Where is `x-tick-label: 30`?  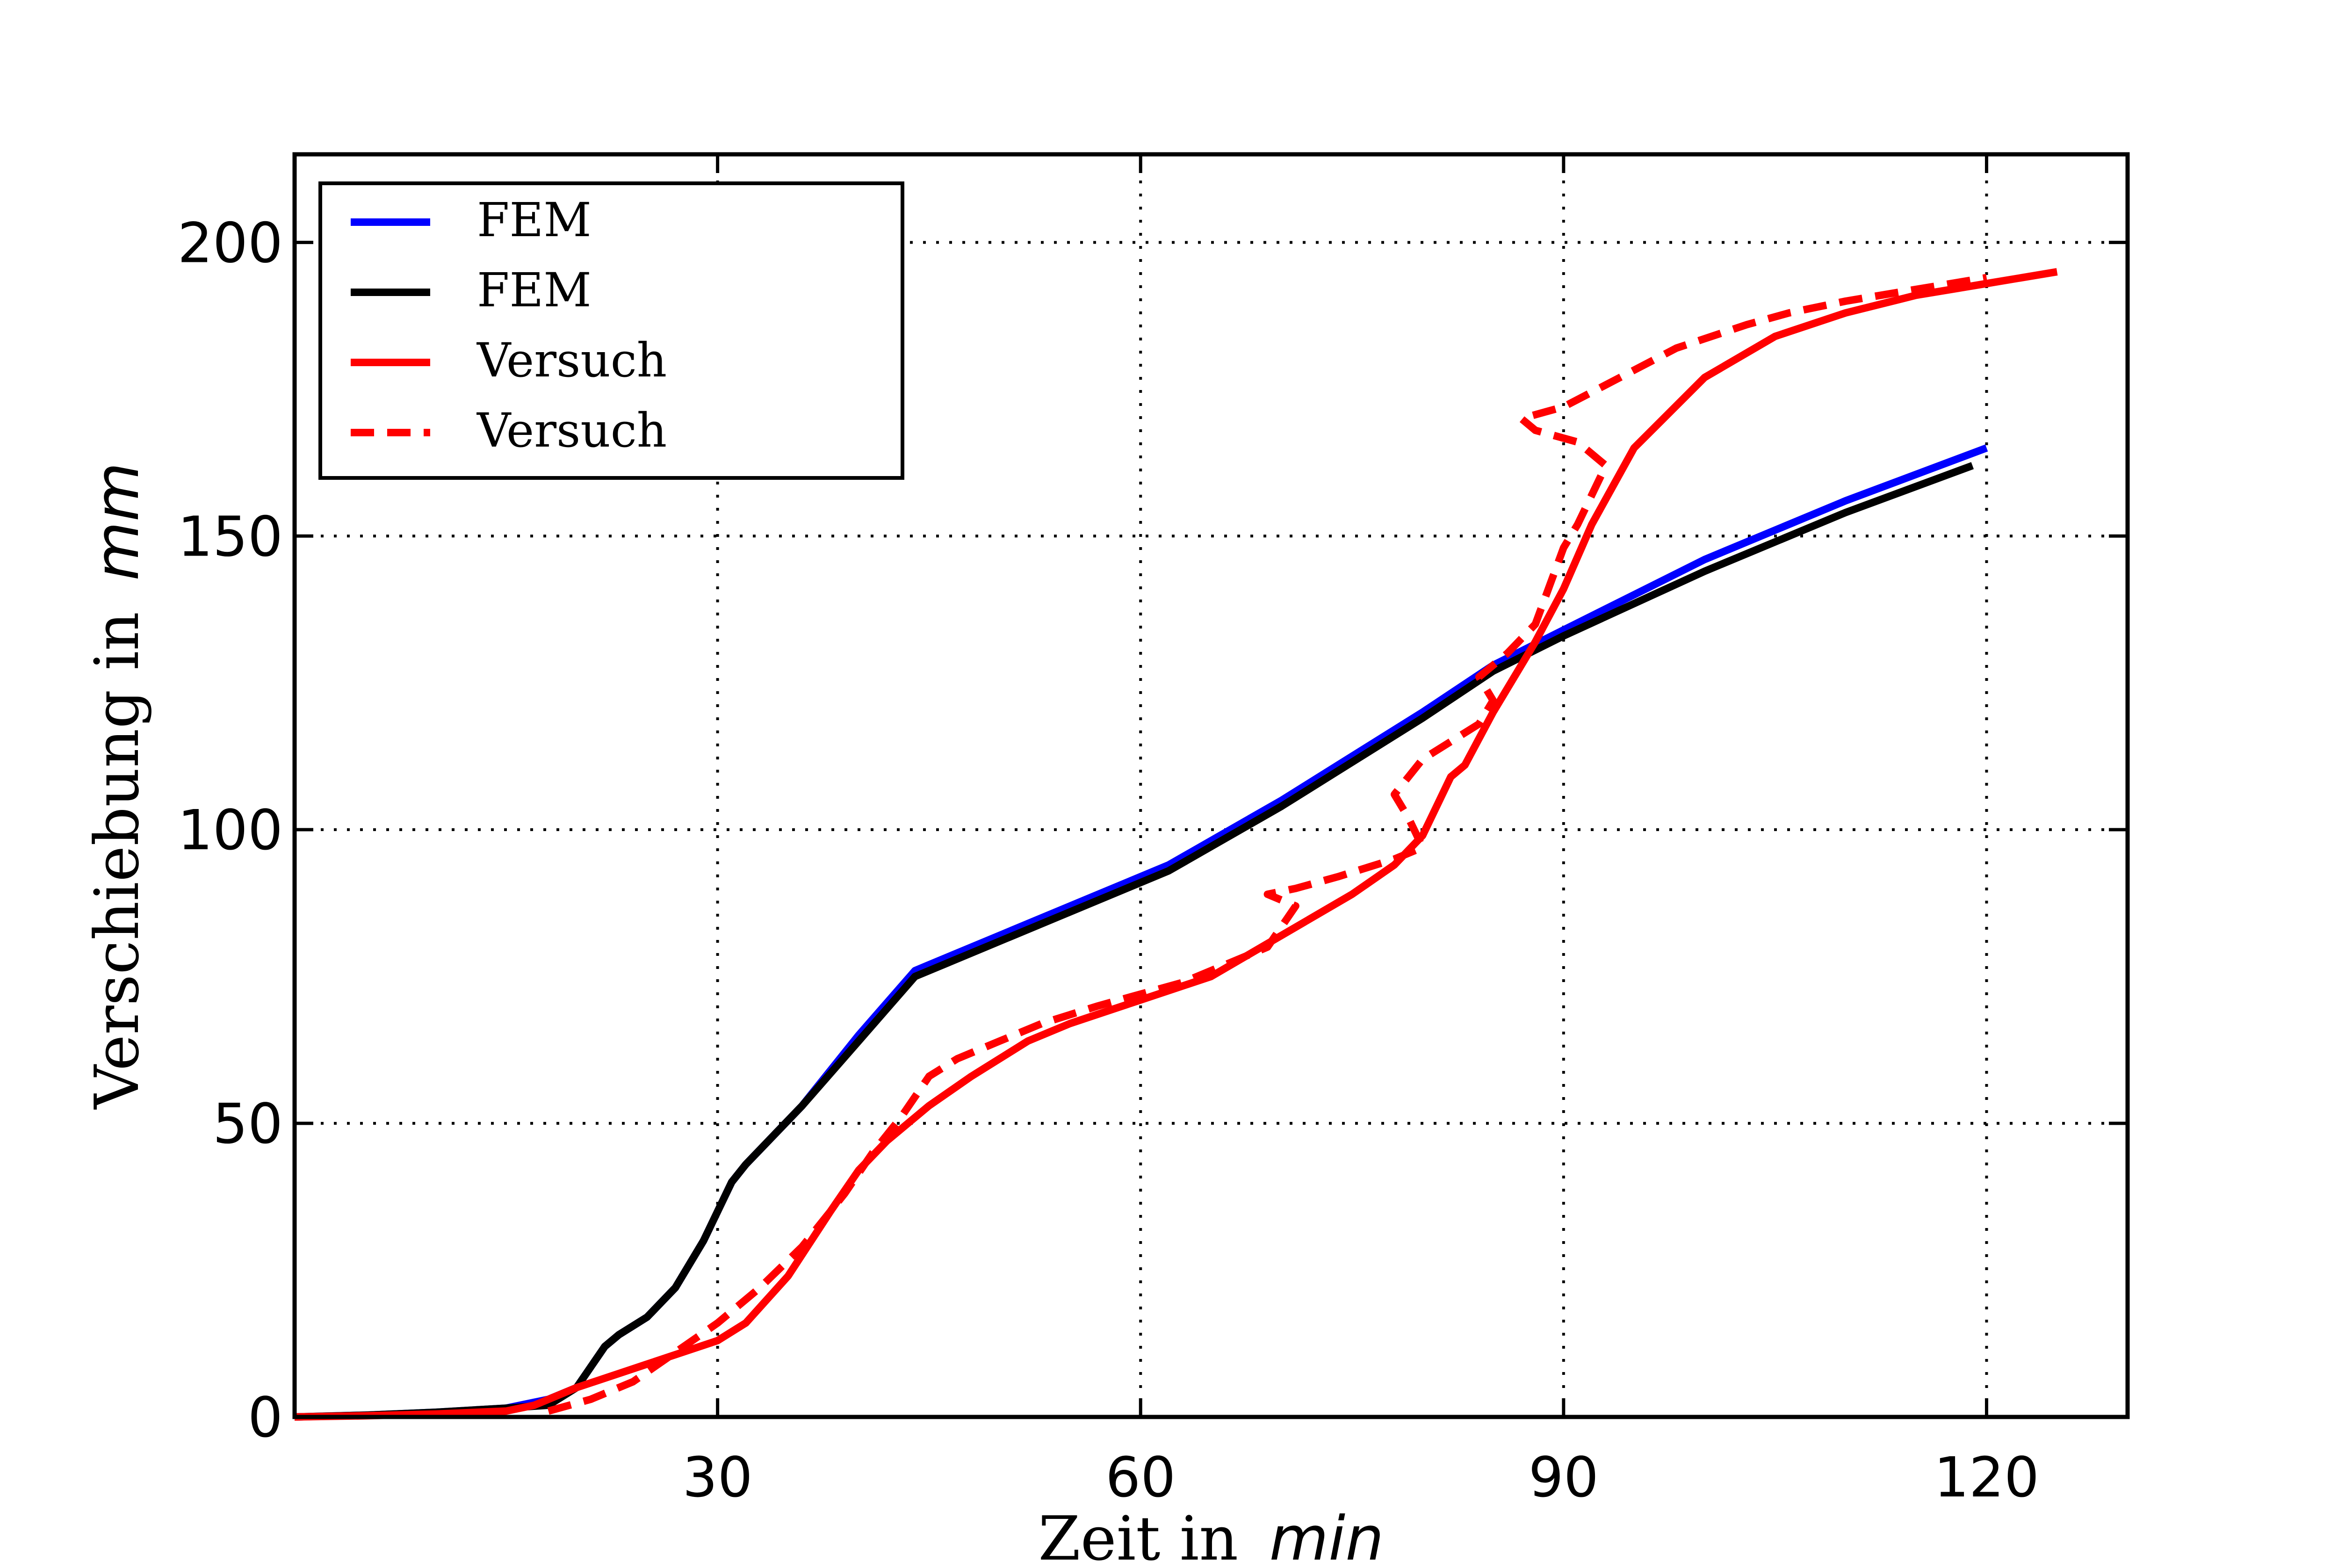
x-tick-label: 30 is located at coordinates (718, 1477).